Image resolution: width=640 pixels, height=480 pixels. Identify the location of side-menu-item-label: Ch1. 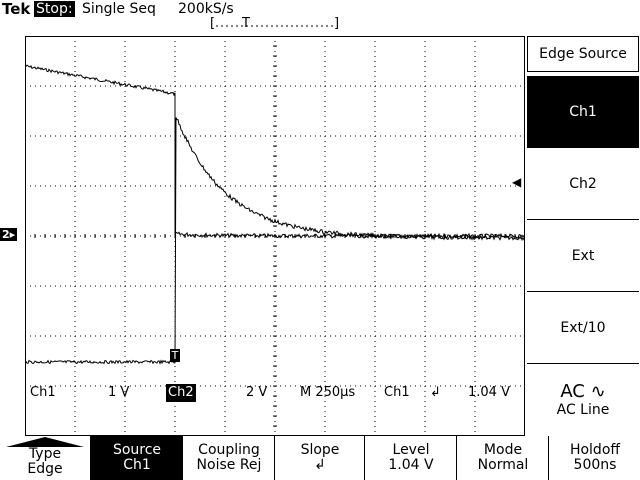
(583, 111).